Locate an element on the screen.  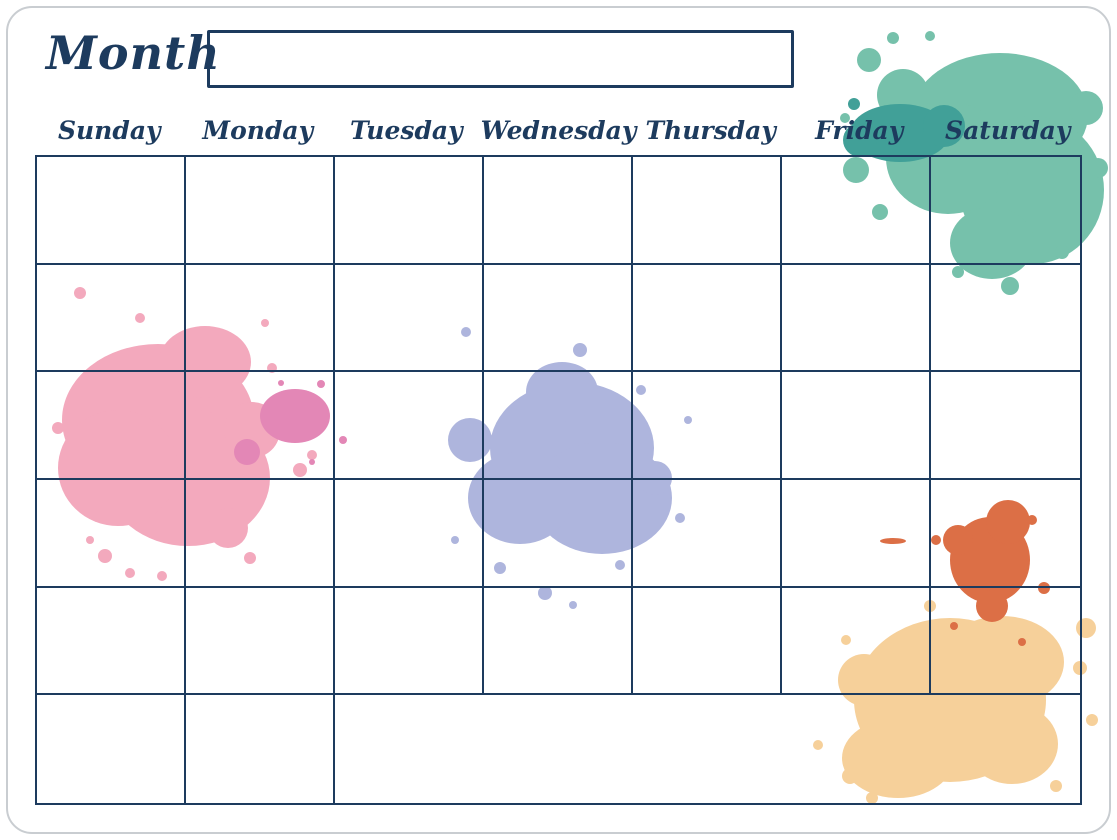
peach-splash is located at coordinates (955, 702).